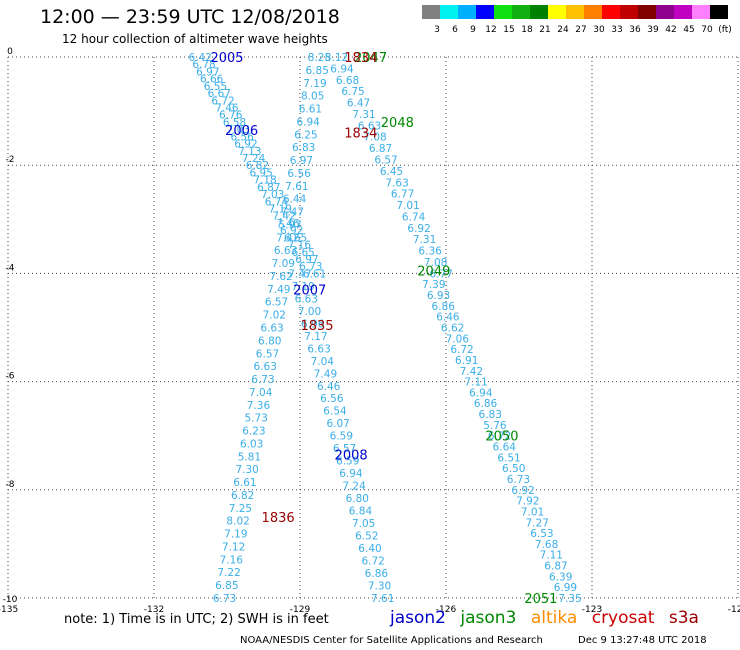 This screenshot has width=740, height=650. I want to click on wave-height-value: 6.74, so click(277, 202).